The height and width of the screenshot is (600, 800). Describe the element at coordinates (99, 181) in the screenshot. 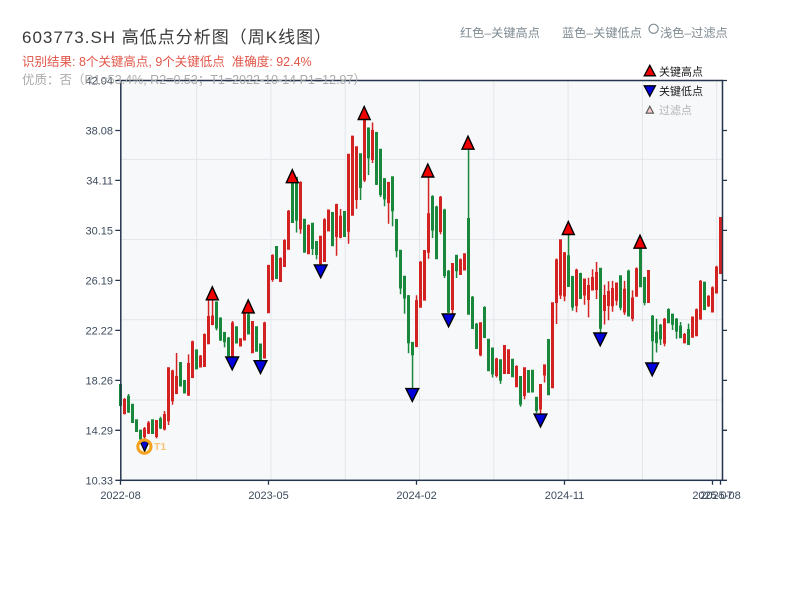

I see `svg-text: 34.11` at that location.